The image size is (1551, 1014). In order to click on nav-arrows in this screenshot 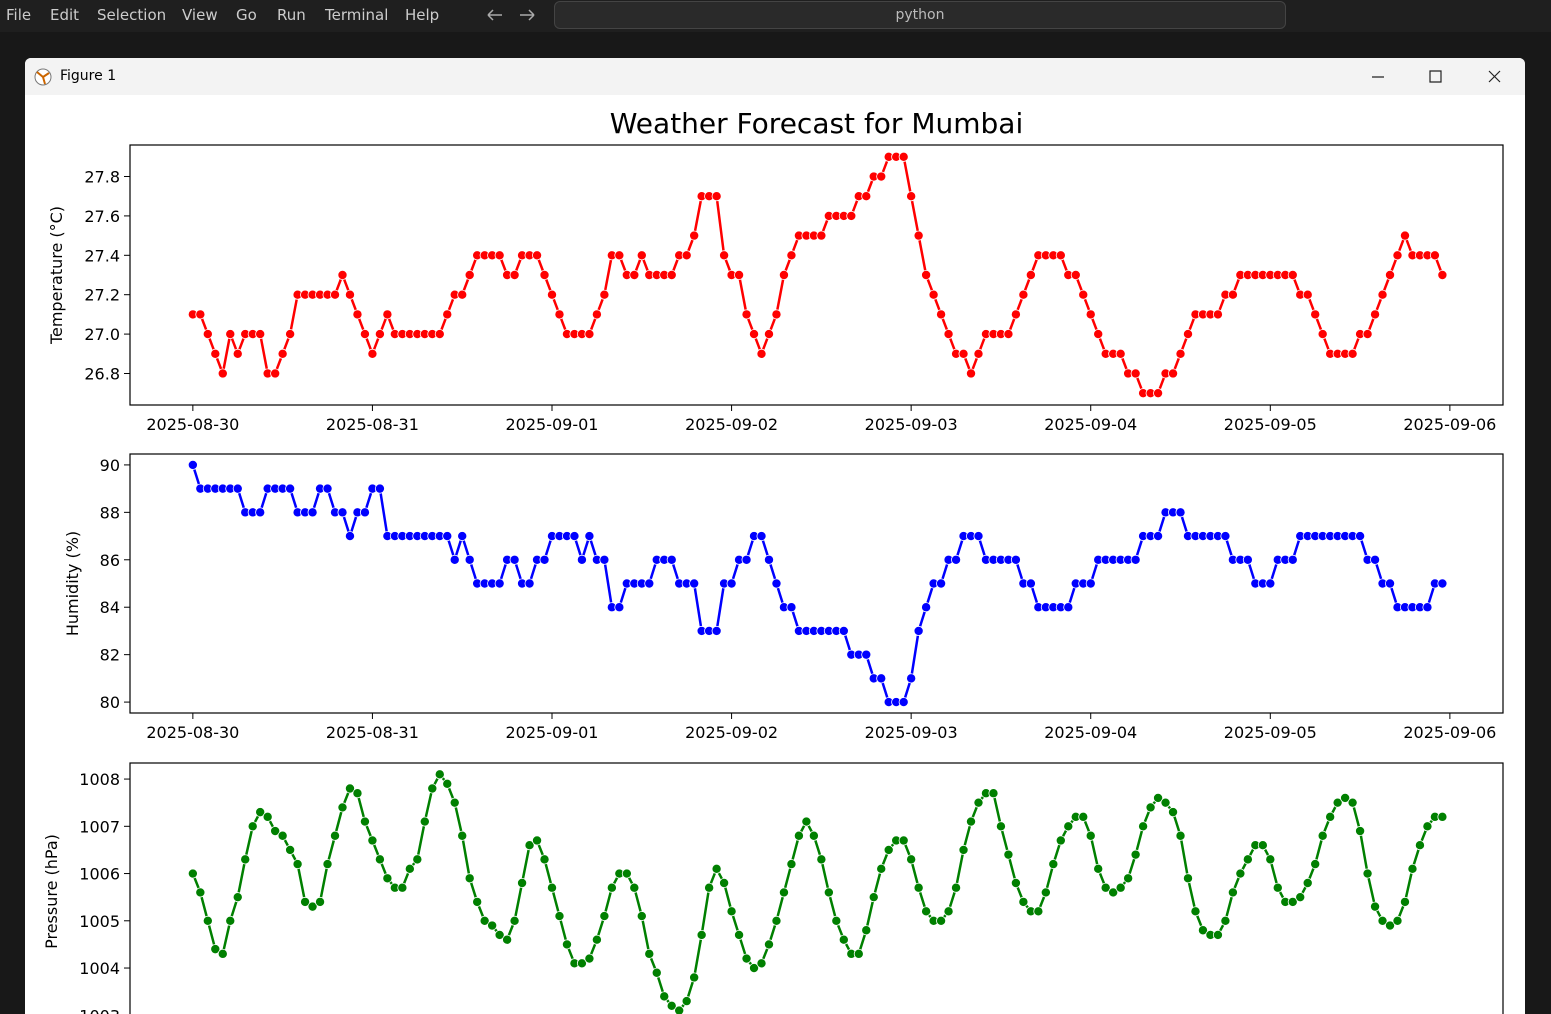, I will do `click(511, 15)`.